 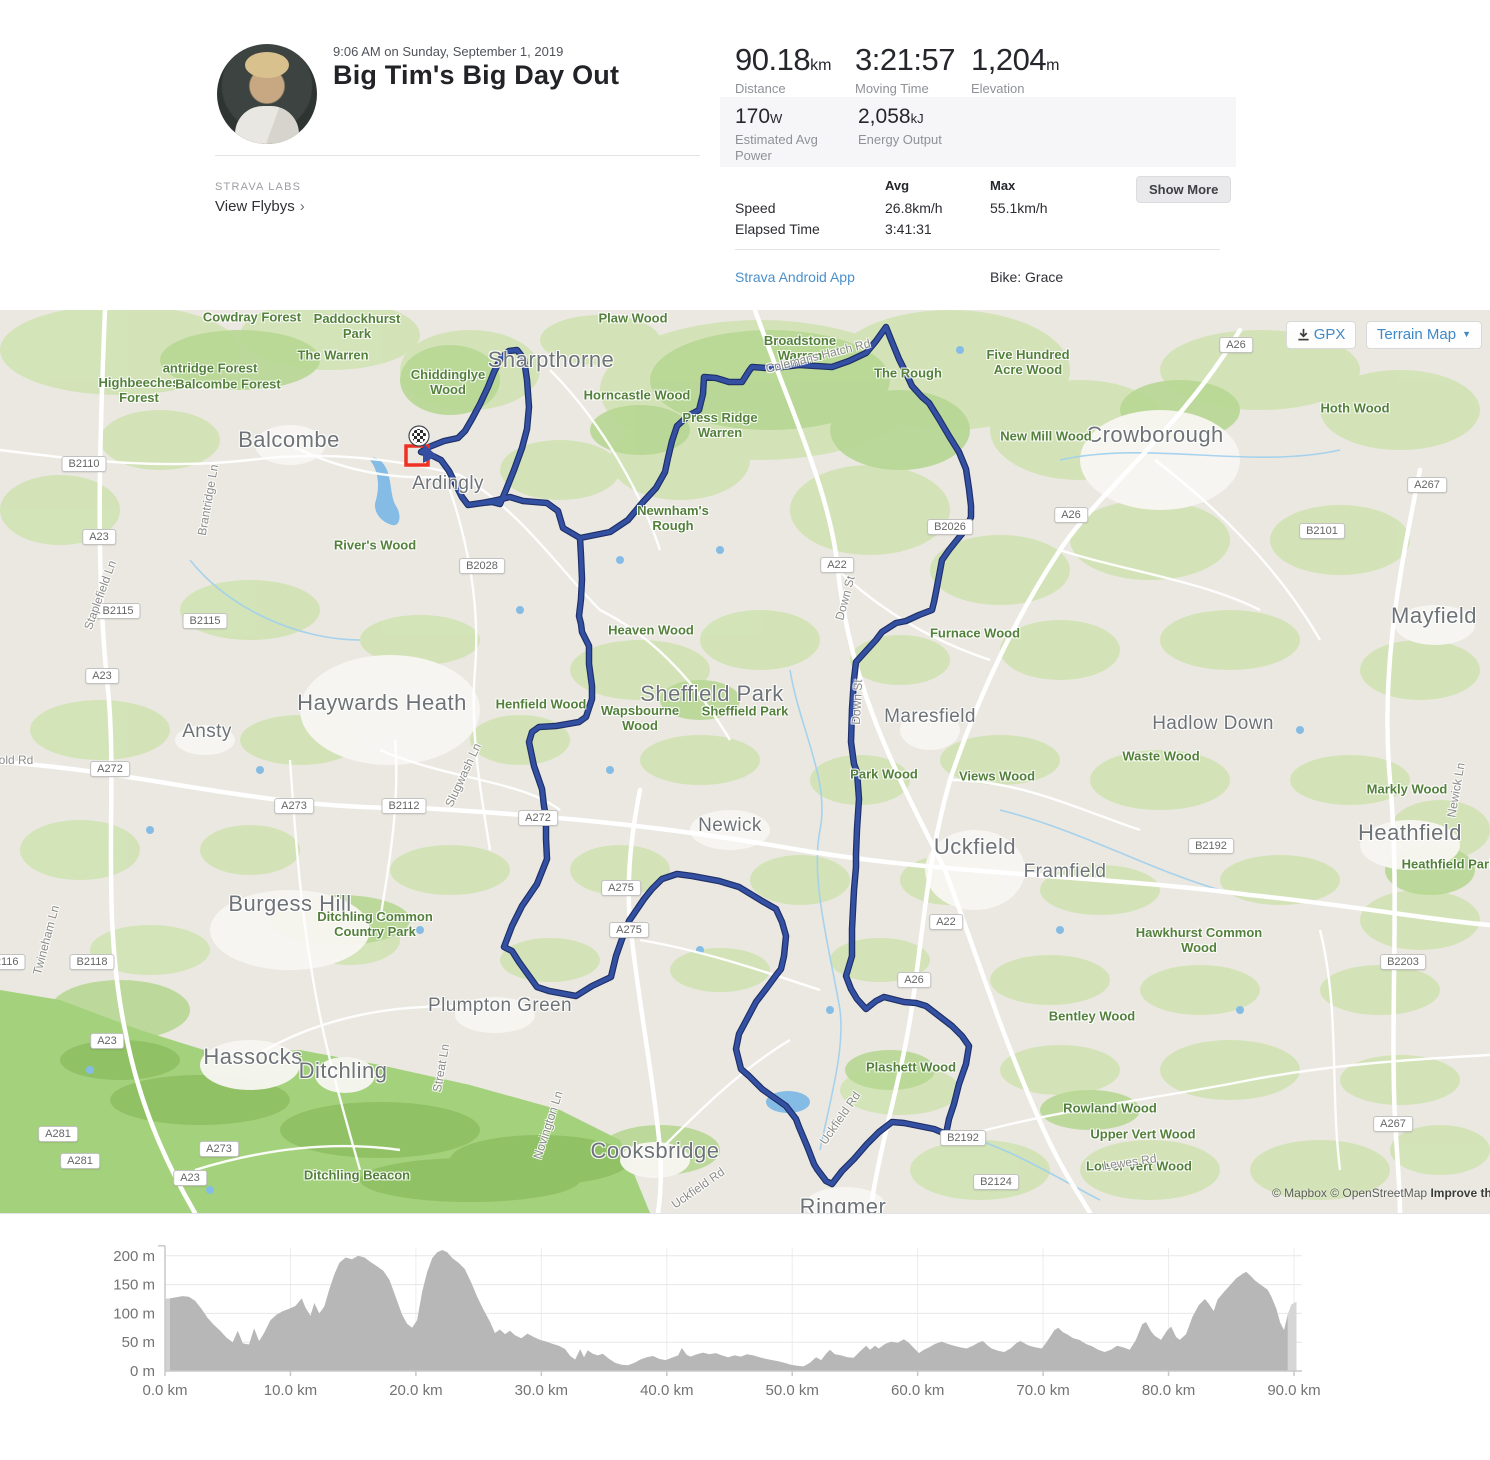 I want to click on x-tick-label: 30.0 km, so click(x=541, y=1390).